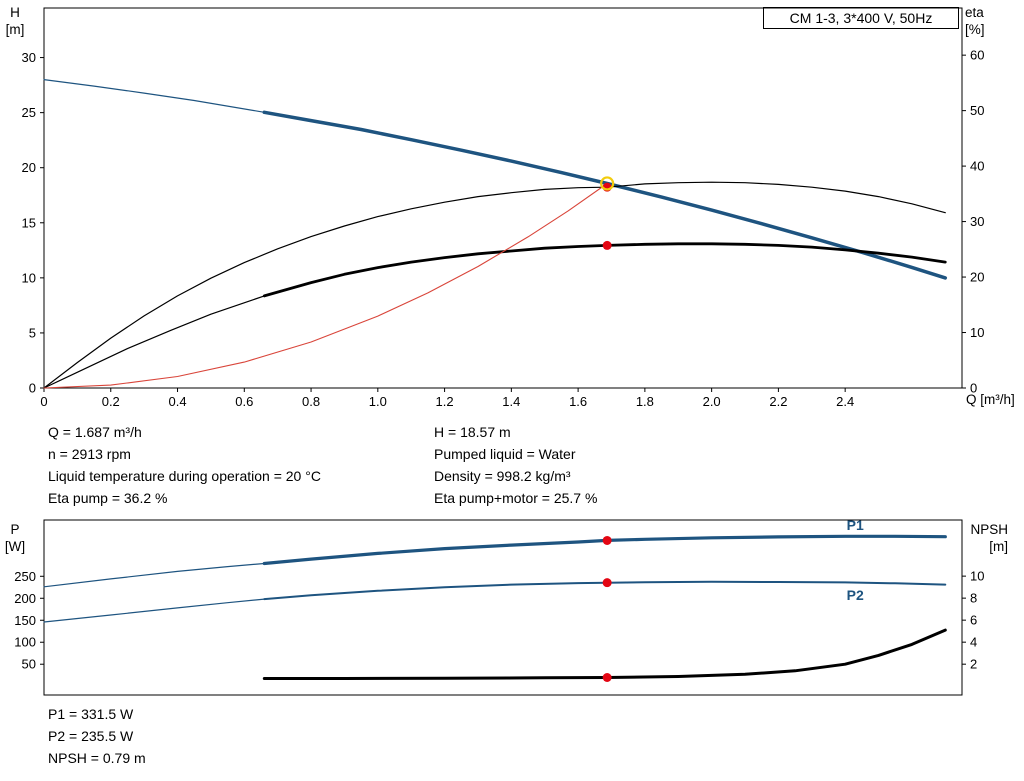  Describe the element at coordinates (712, 401) in the screenshot. I see `x-tick-label: 2.0` at that location.